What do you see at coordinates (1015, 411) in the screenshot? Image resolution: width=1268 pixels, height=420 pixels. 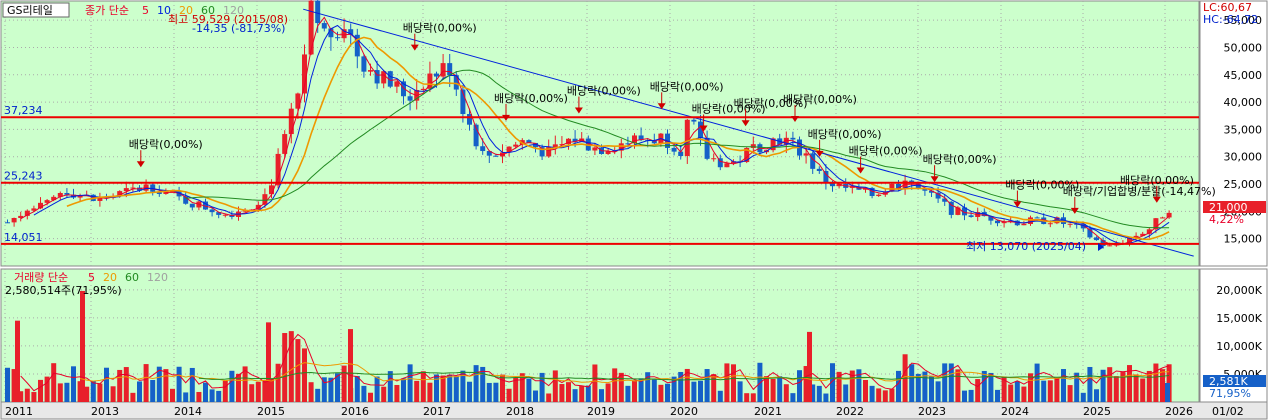 I see `time-tick-label: 2024` at bounding box center [1015, 411].